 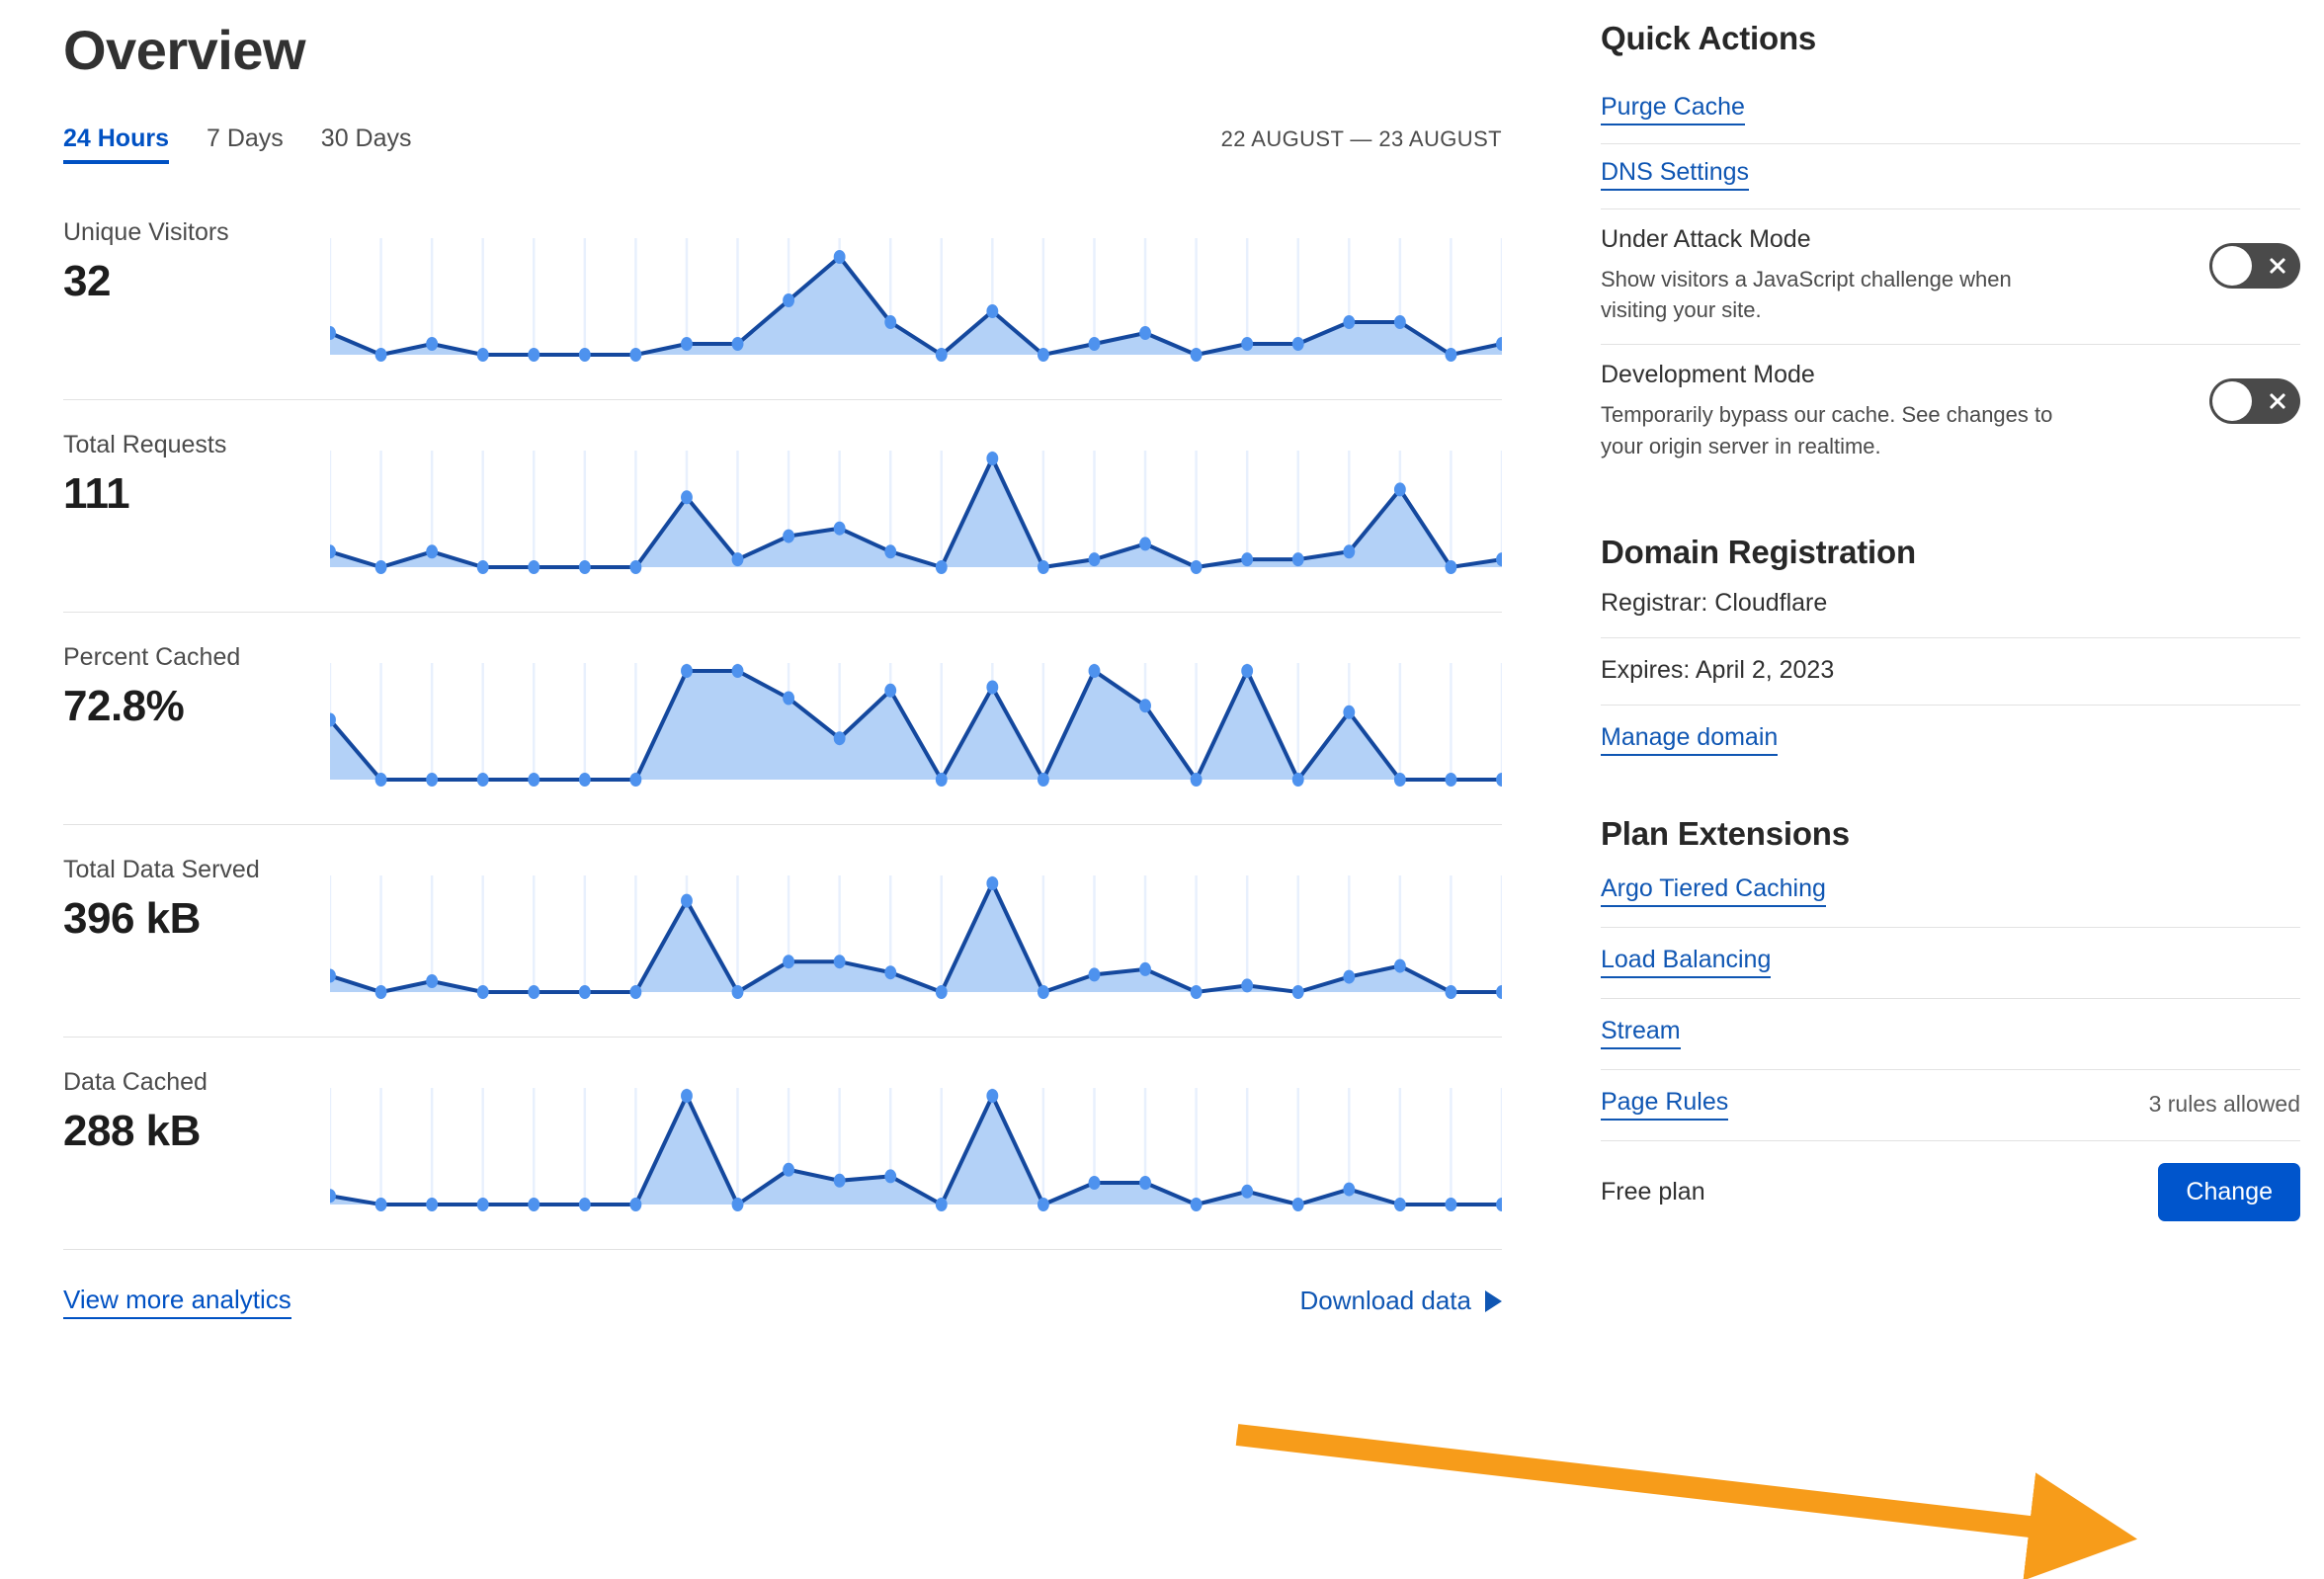 What do you see at coordinates (87, 280) in the screenshot?
I see `metric-value: 32` at bounding box center [87, 280].